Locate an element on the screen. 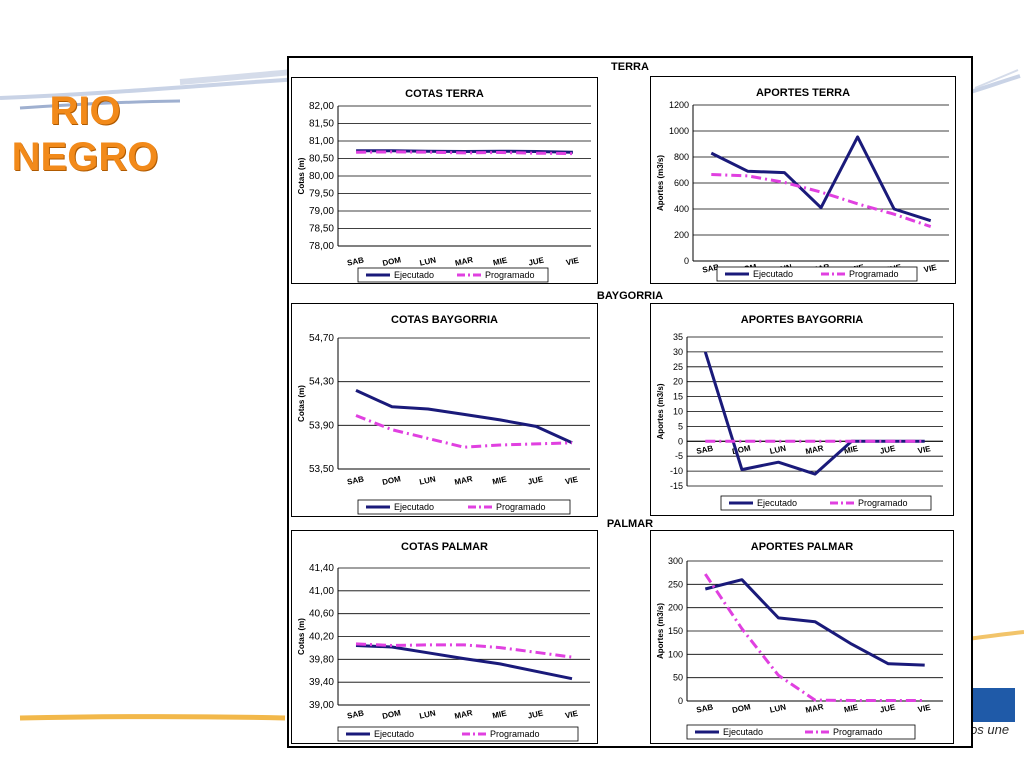 The height and width of the screenshot is (768, 1024). y-tick-label: 200 is located at coordinates (681, 235).